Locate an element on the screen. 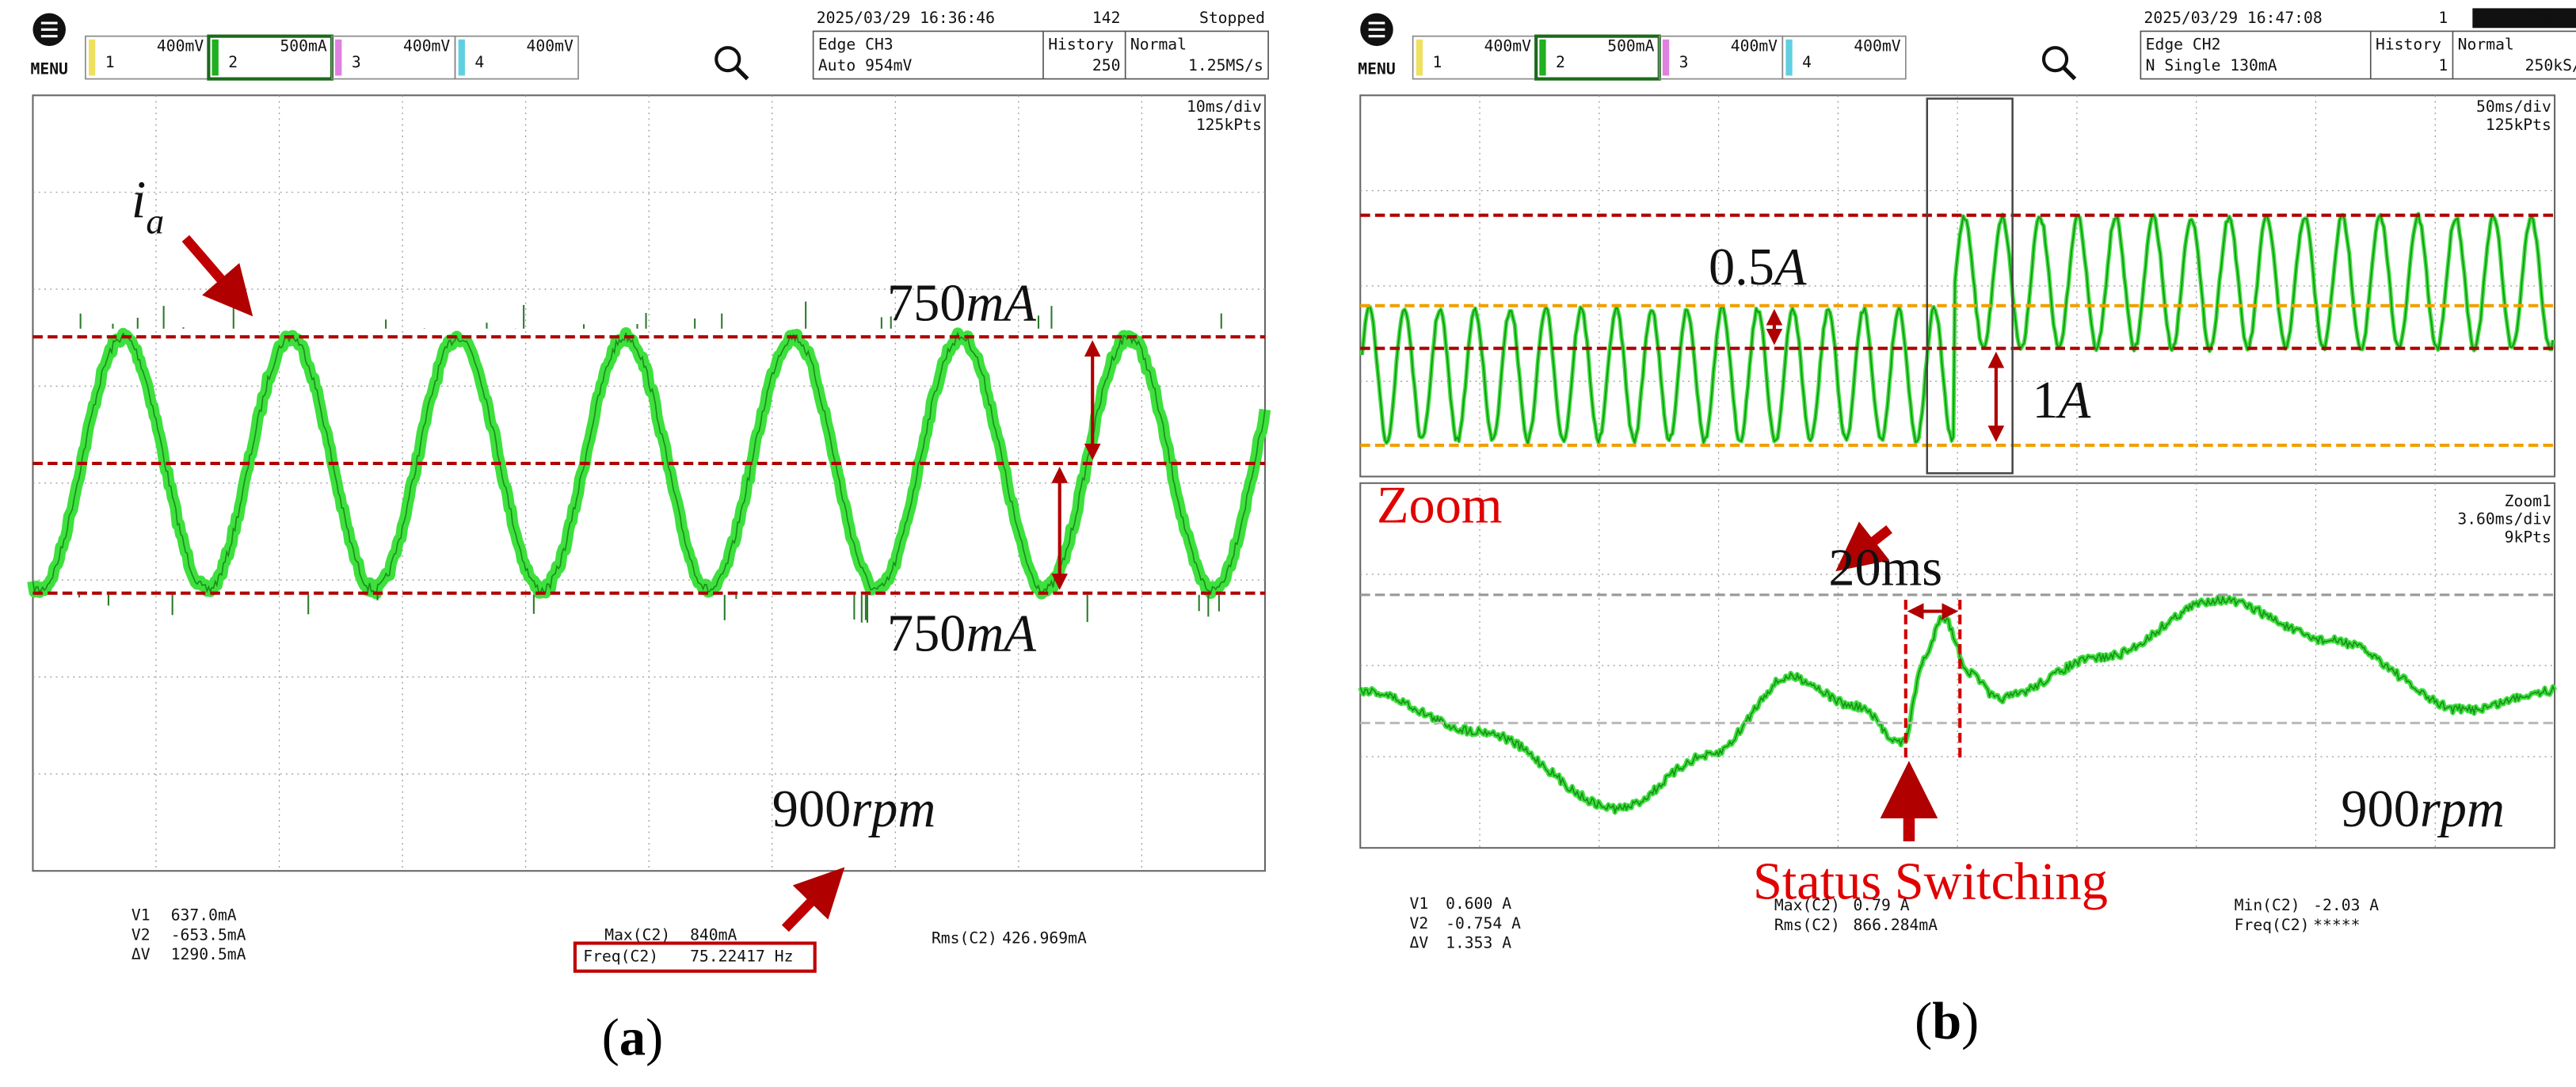  timebase: 50ms/div is located at coordinates (2513, 106).